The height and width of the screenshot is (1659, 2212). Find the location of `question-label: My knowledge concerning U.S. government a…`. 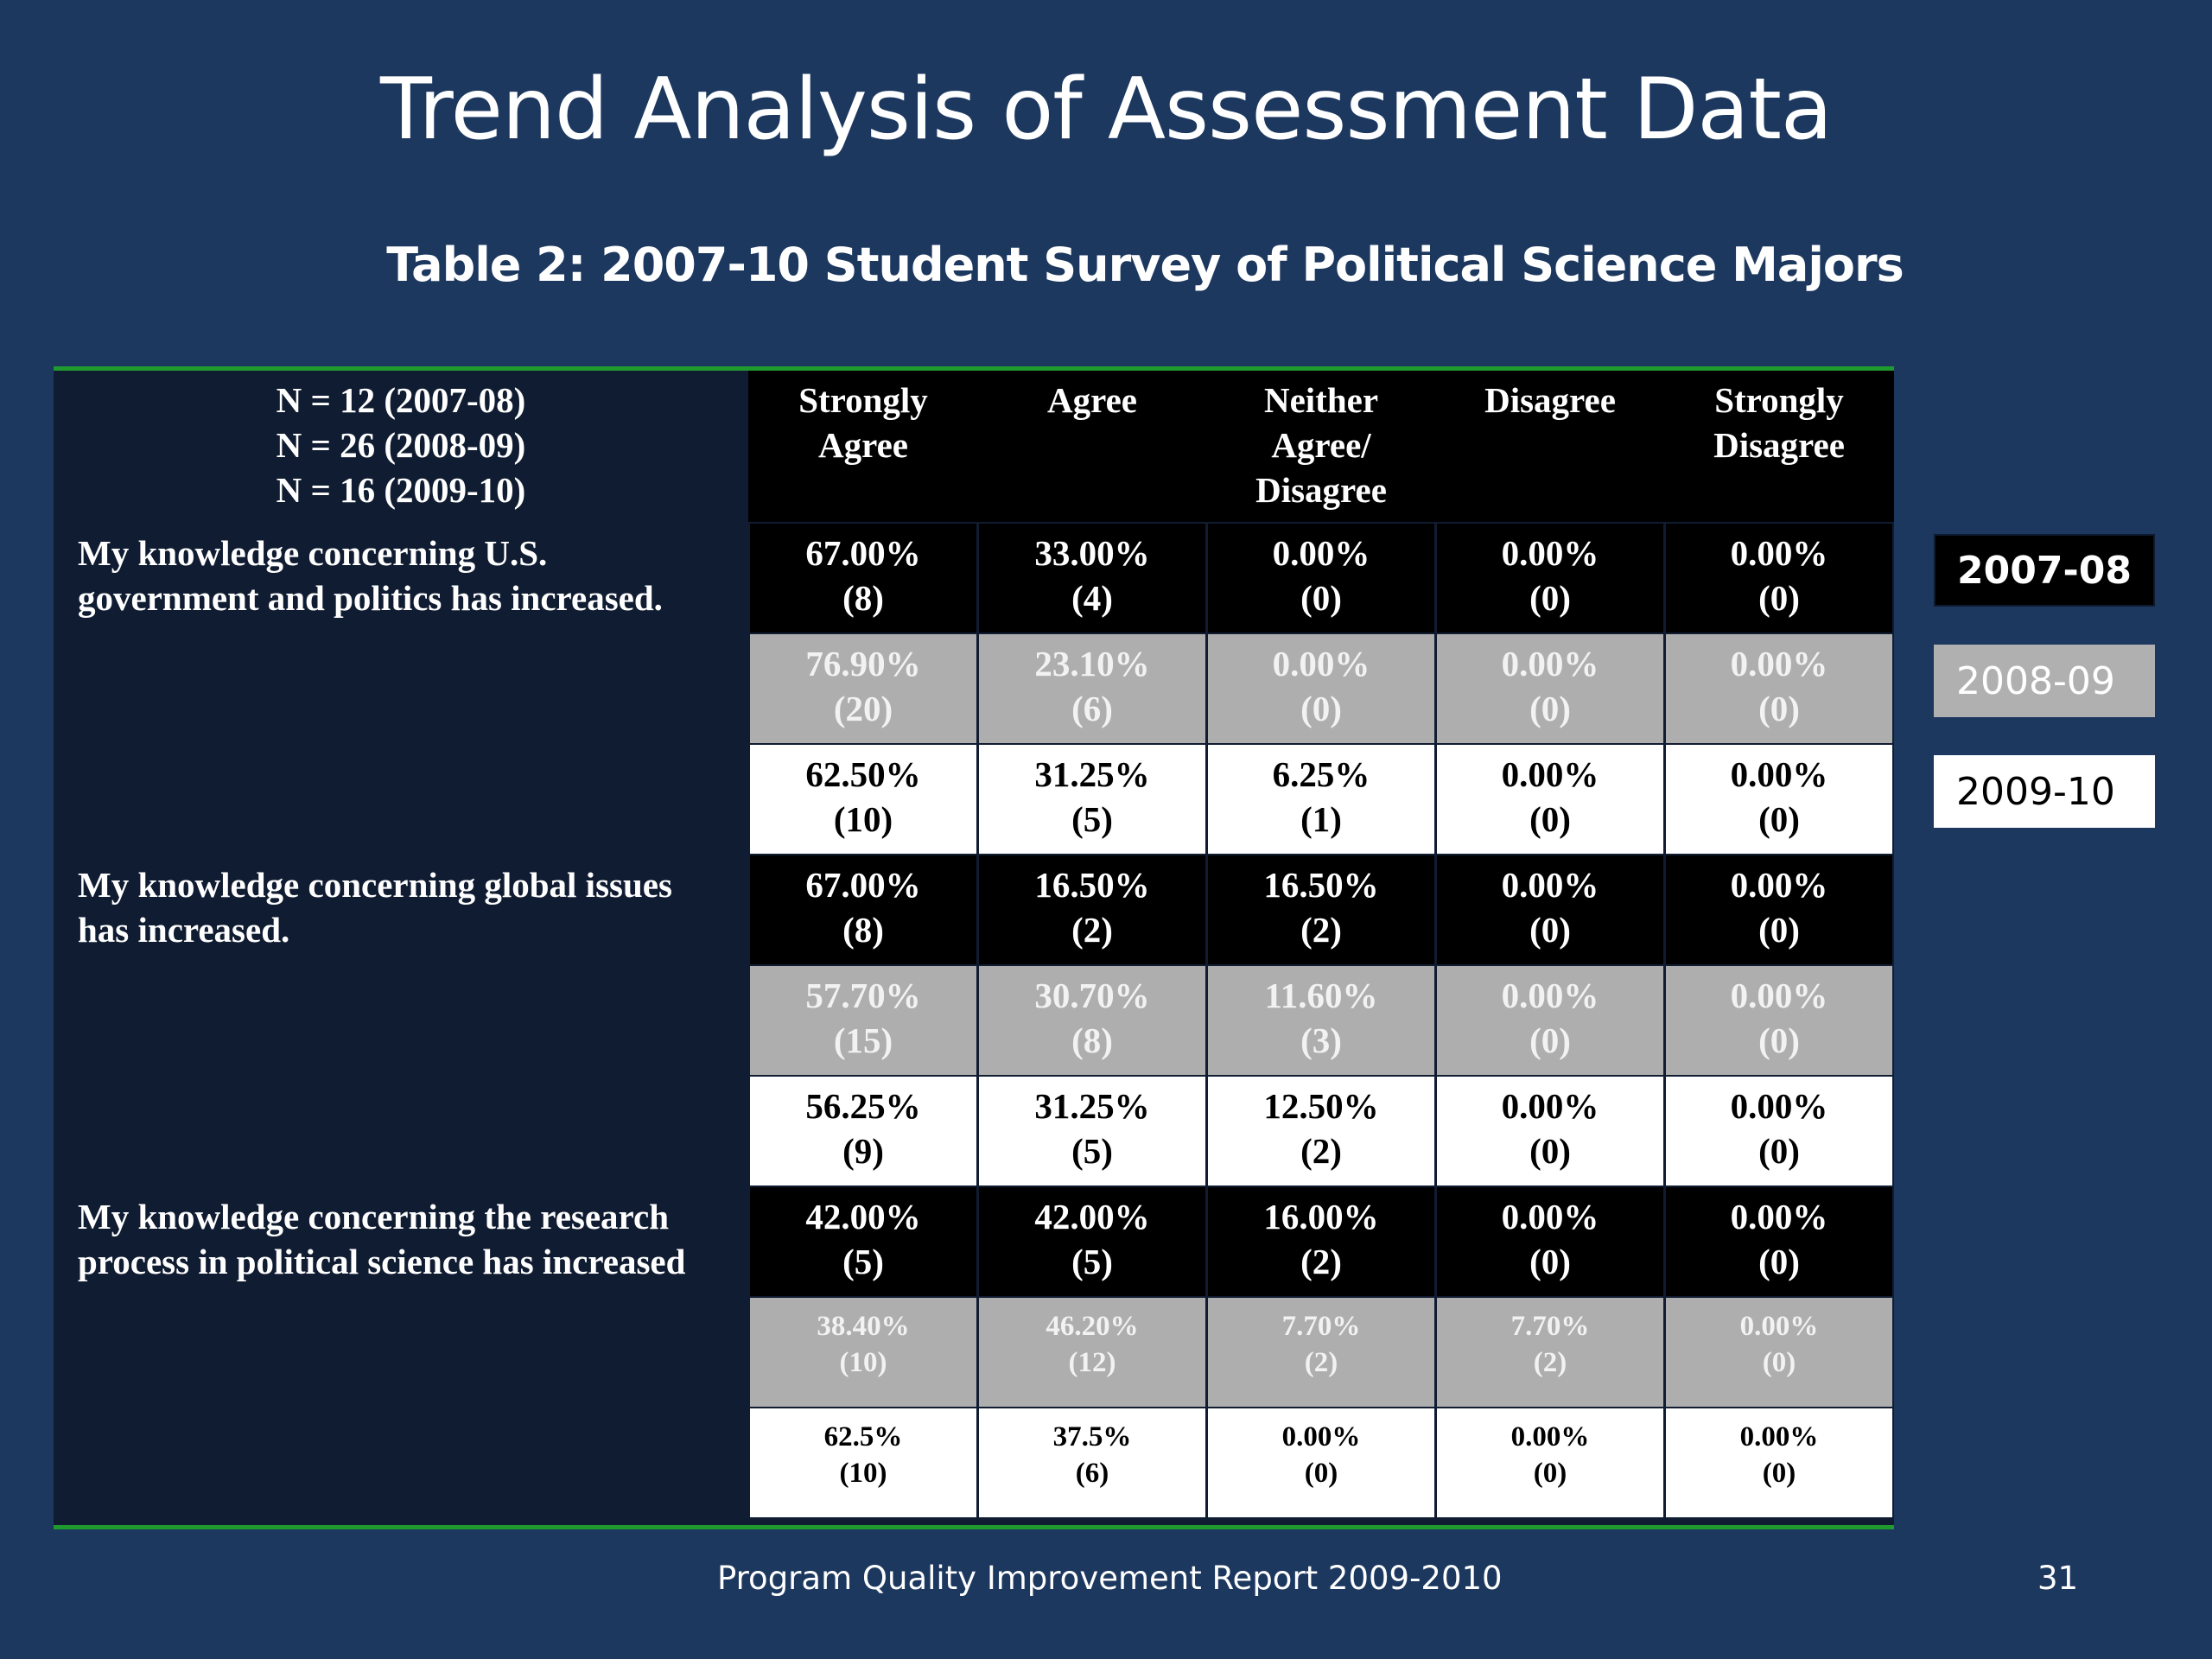

question-label: My knowledge concerning U.S. government a… is located at coordinates (400, 578).